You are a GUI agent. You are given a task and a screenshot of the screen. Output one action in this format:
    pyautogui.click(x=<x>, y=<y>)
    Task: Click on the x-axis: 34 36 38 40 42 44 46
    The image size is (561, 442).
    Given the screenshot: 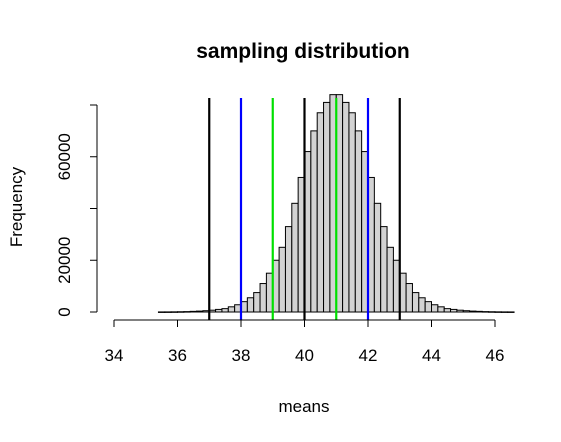 What is the action you would take?
    pyautogui.click(x=305, y=342)
    